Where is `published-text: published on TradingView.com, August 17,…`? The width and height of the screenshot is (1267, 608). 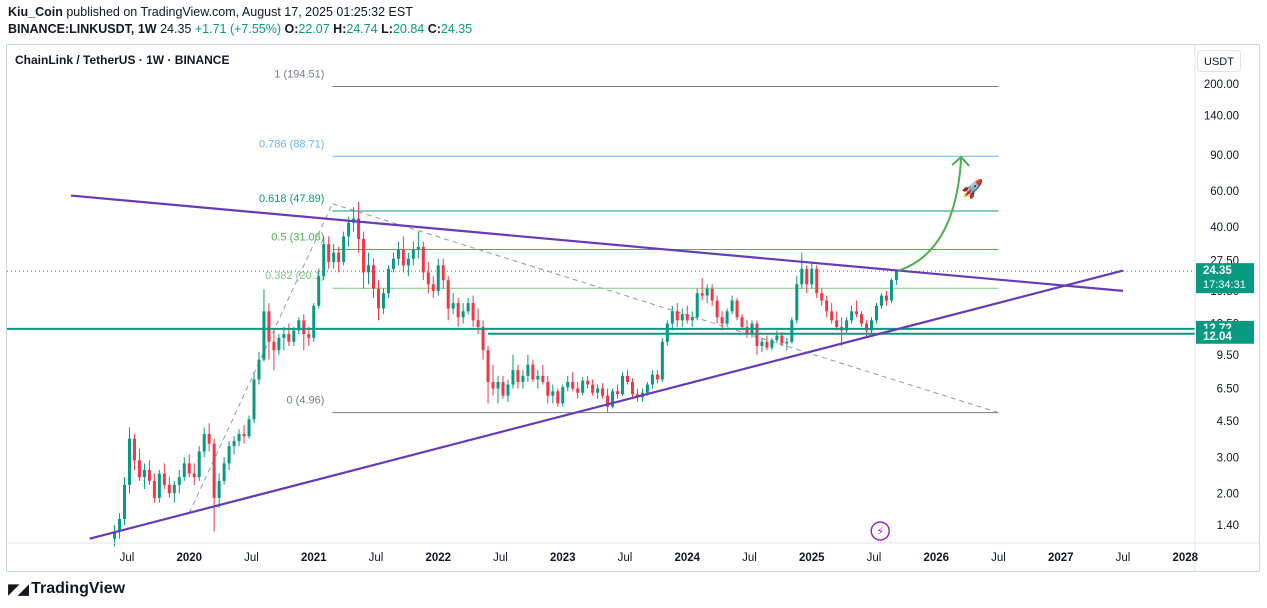
published-text: published on TradingView.com, August 17,… is located at coordinates (237, 12).